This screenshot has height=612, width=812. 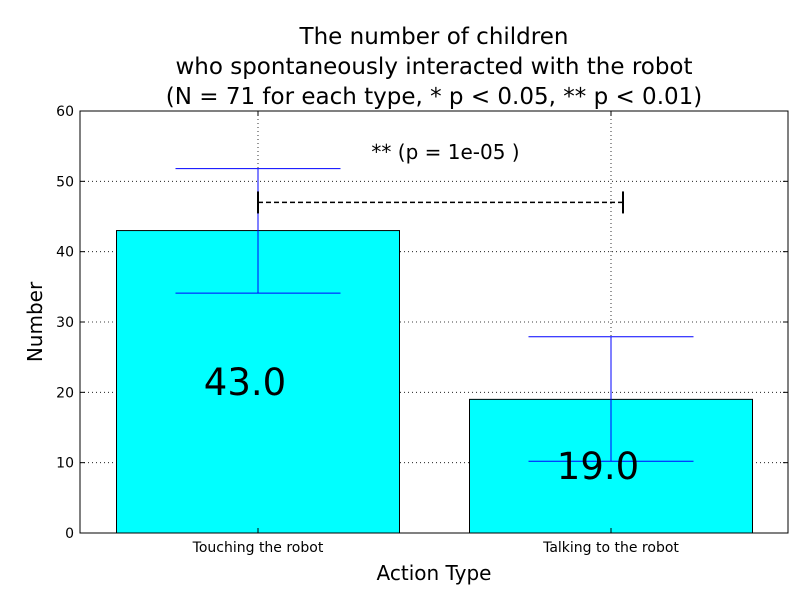 What do you see at coordinates (35, 321) in the screenshot?
I see `y-axis-label: Number` at bounding box center [35, 321].